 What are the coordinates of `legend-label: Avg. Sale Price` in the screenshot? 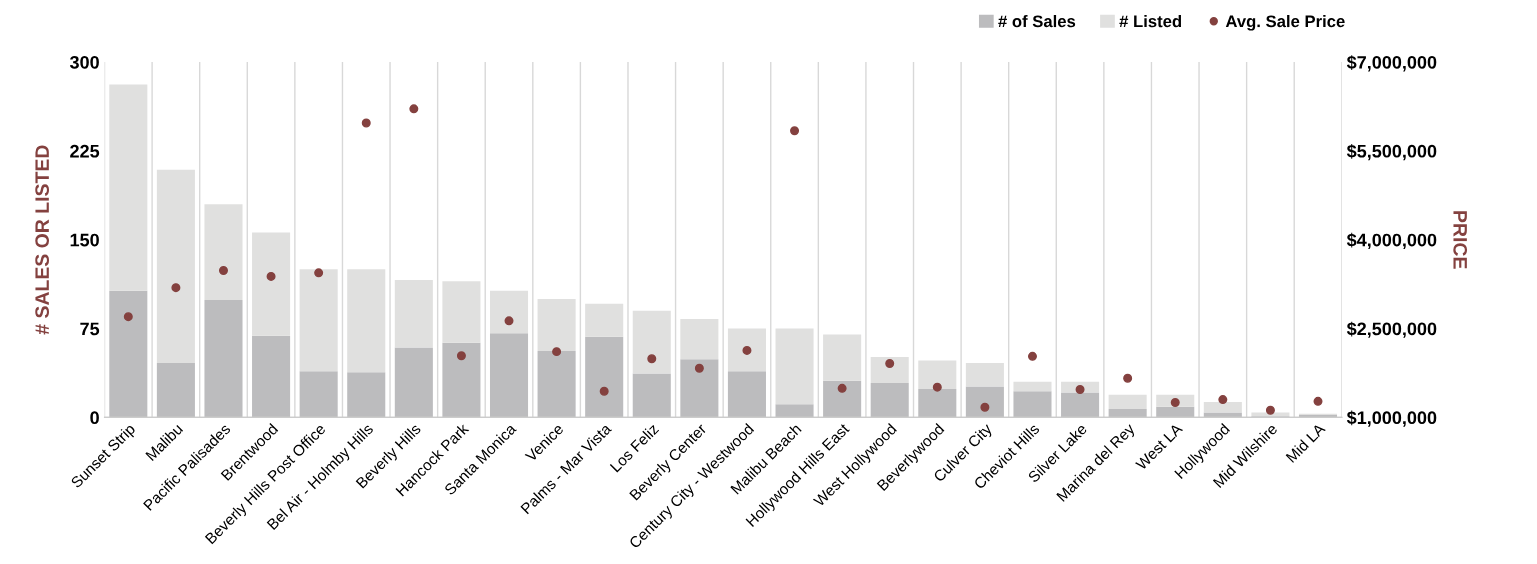 It's located at (1285, 23).